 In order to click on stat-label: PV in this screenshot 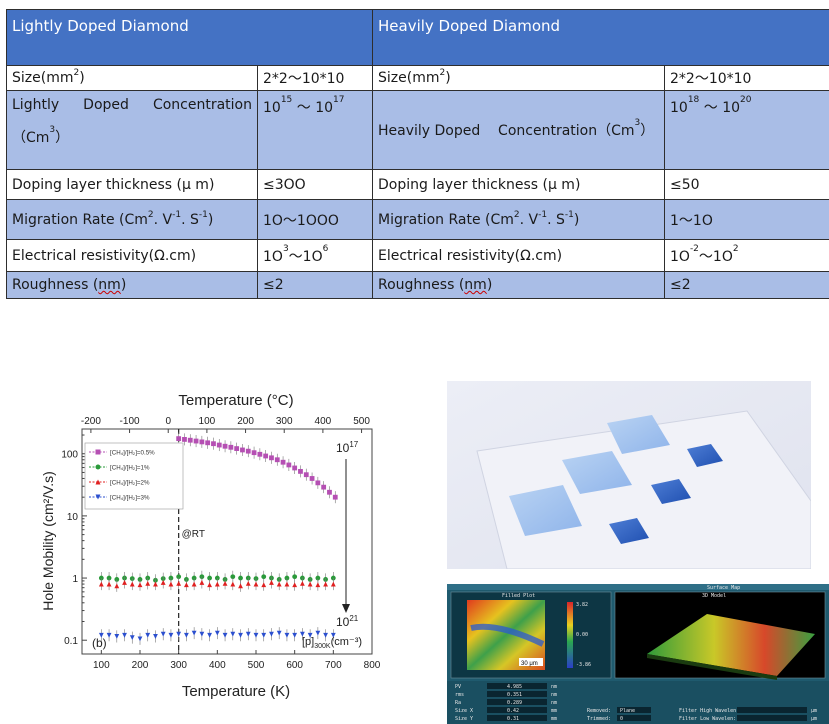, I will do `click(458, 687)`.